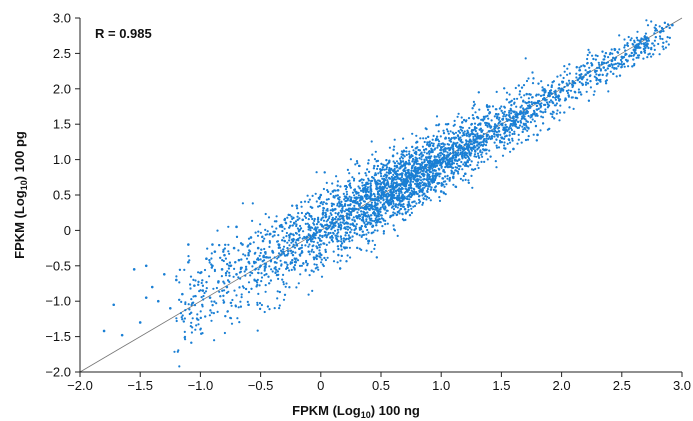  What do you see at coordinates (62, 159) in the screenshot?
I see `y-tick-label: 1.0` at bounding box center [62, 159].